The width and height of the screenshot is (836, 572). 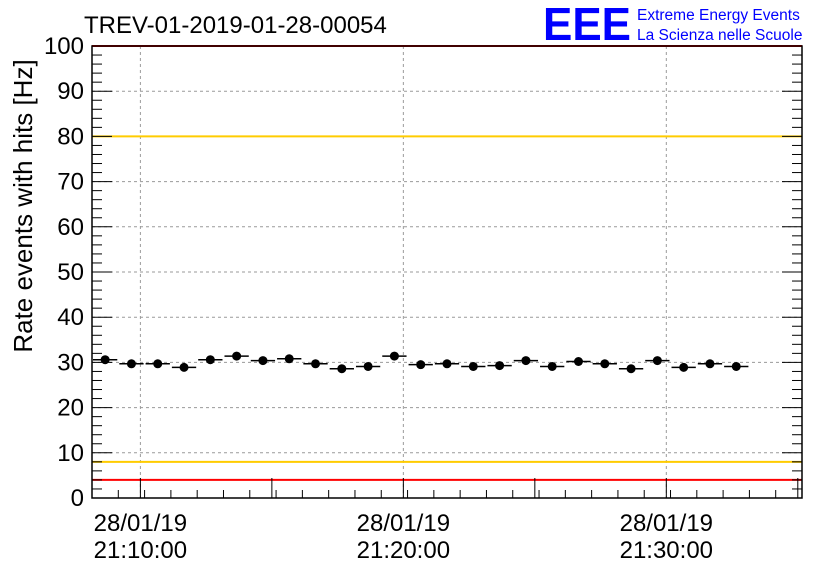 I want to click on y-tick-label: 10, so click(x=70, y=453).